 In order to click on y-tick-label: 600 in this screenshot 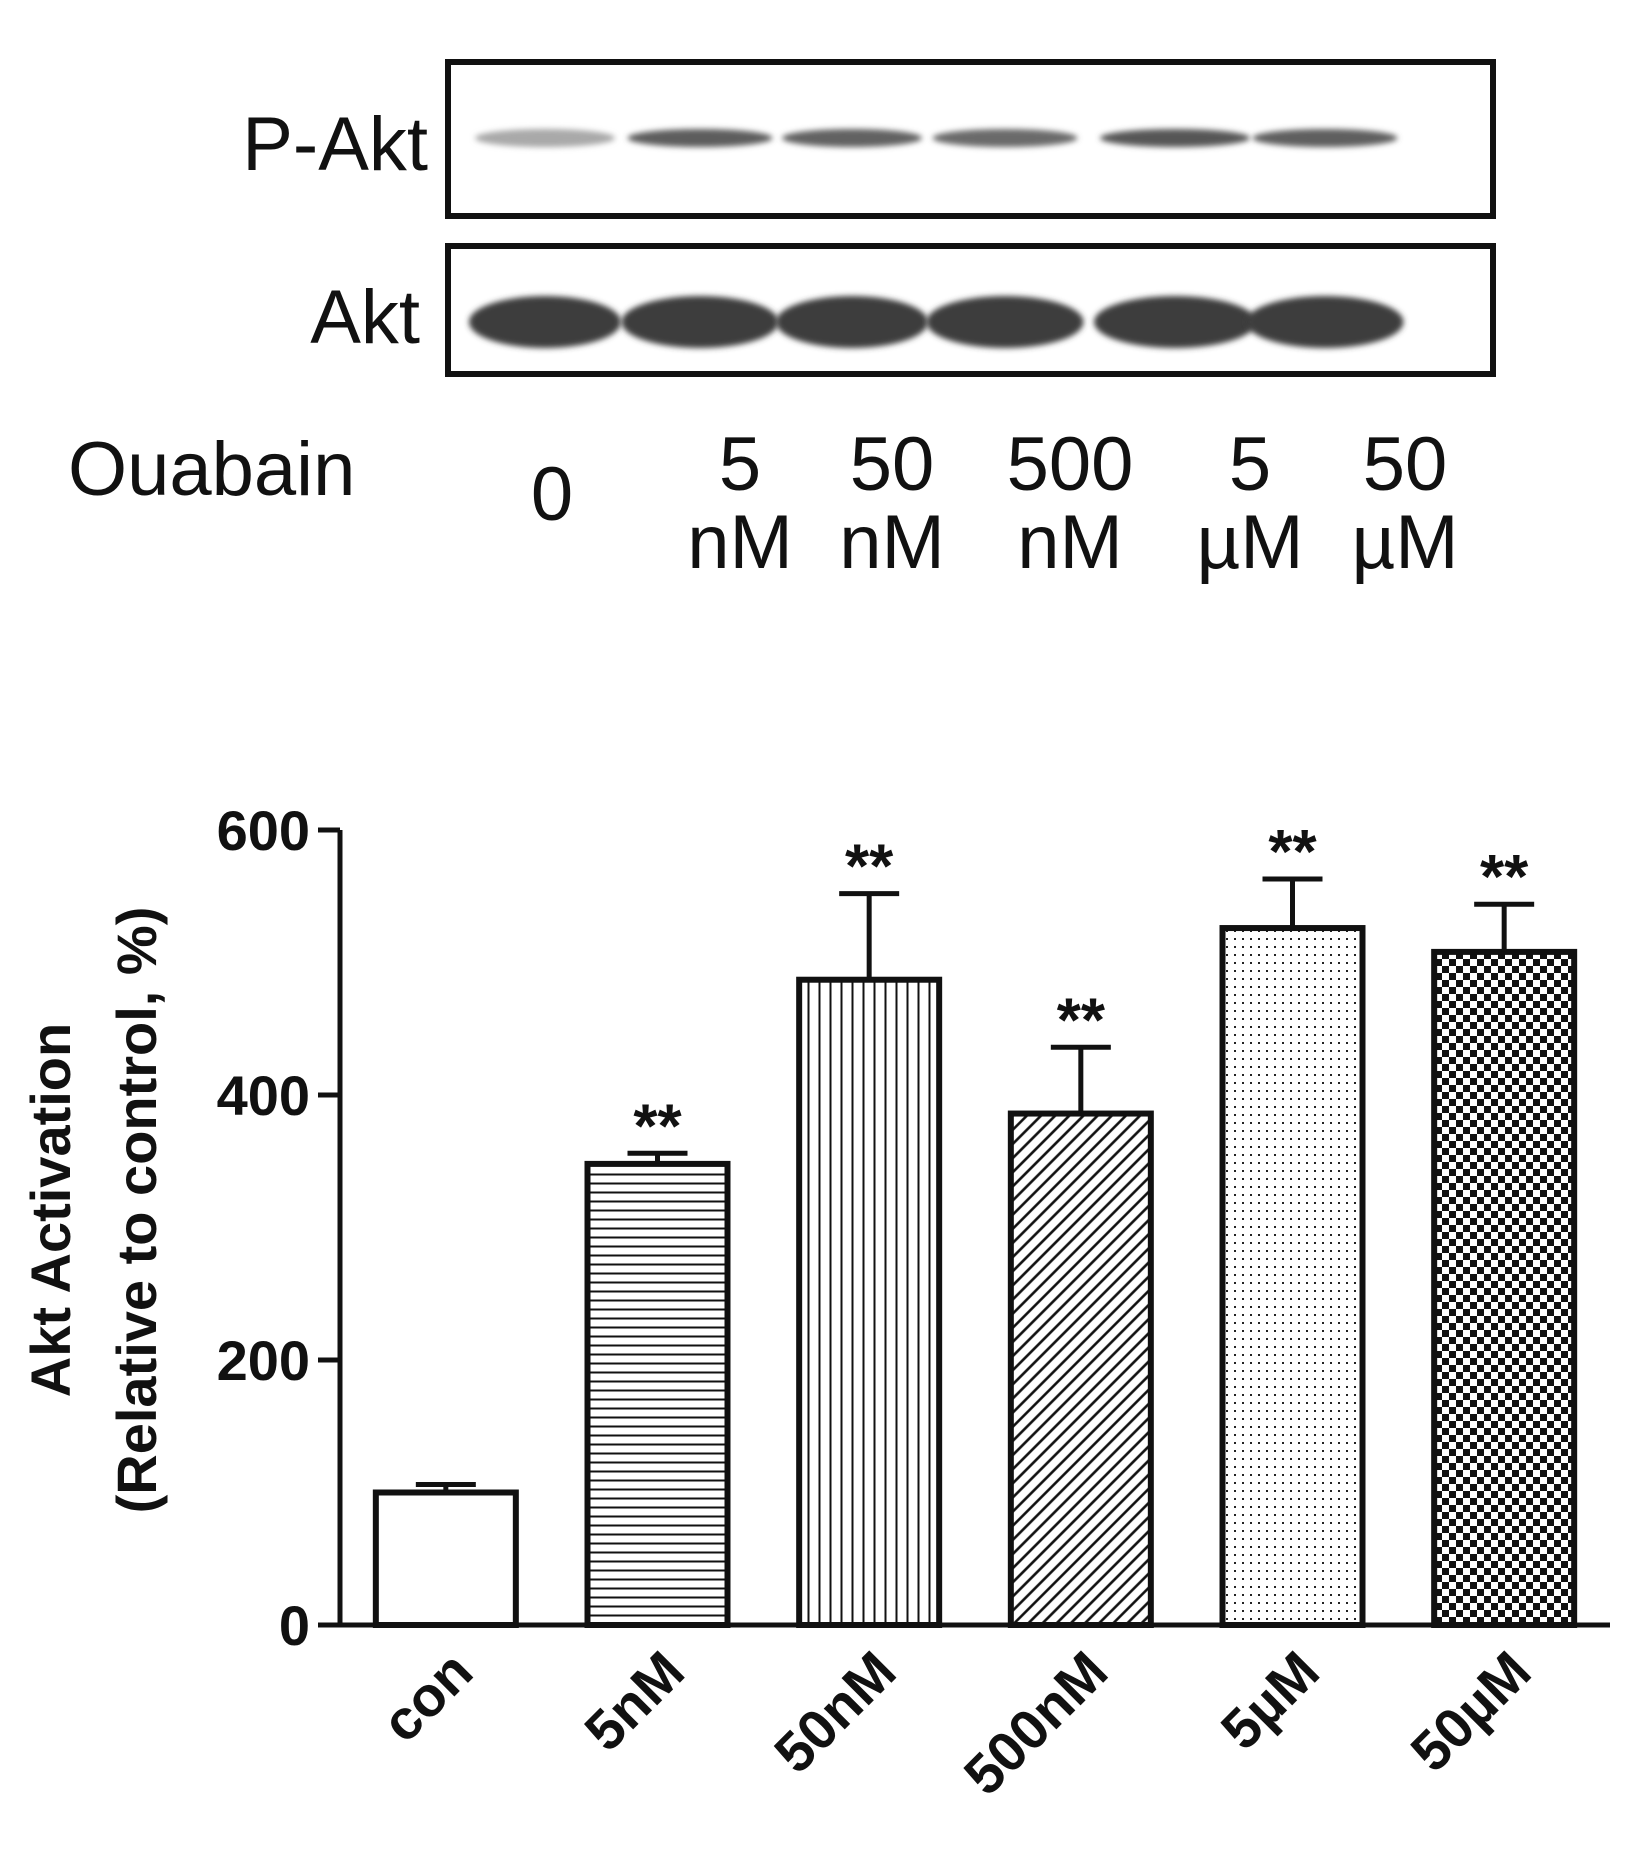, I will do `click(263, 830)`.